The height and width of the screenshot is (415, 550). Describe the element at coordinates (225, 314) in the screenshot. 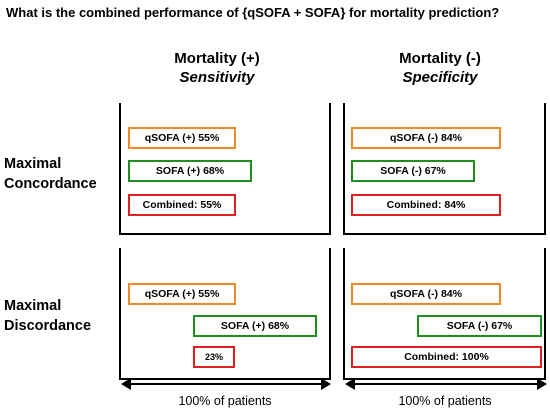

I see `panel-discordance-sensitivity` at that location.